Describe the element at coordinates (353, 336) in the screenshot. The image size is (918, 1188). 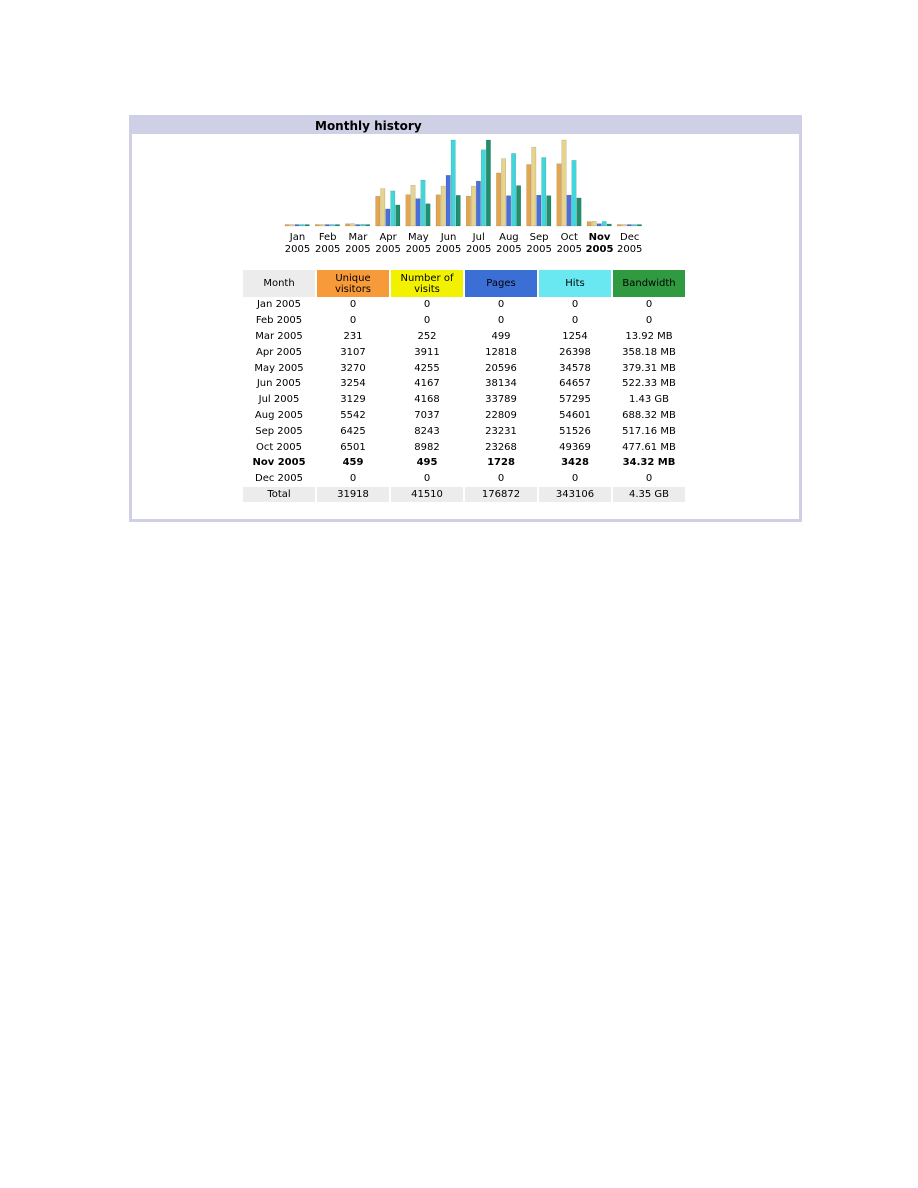
I see `value-cell: 231` at that location.